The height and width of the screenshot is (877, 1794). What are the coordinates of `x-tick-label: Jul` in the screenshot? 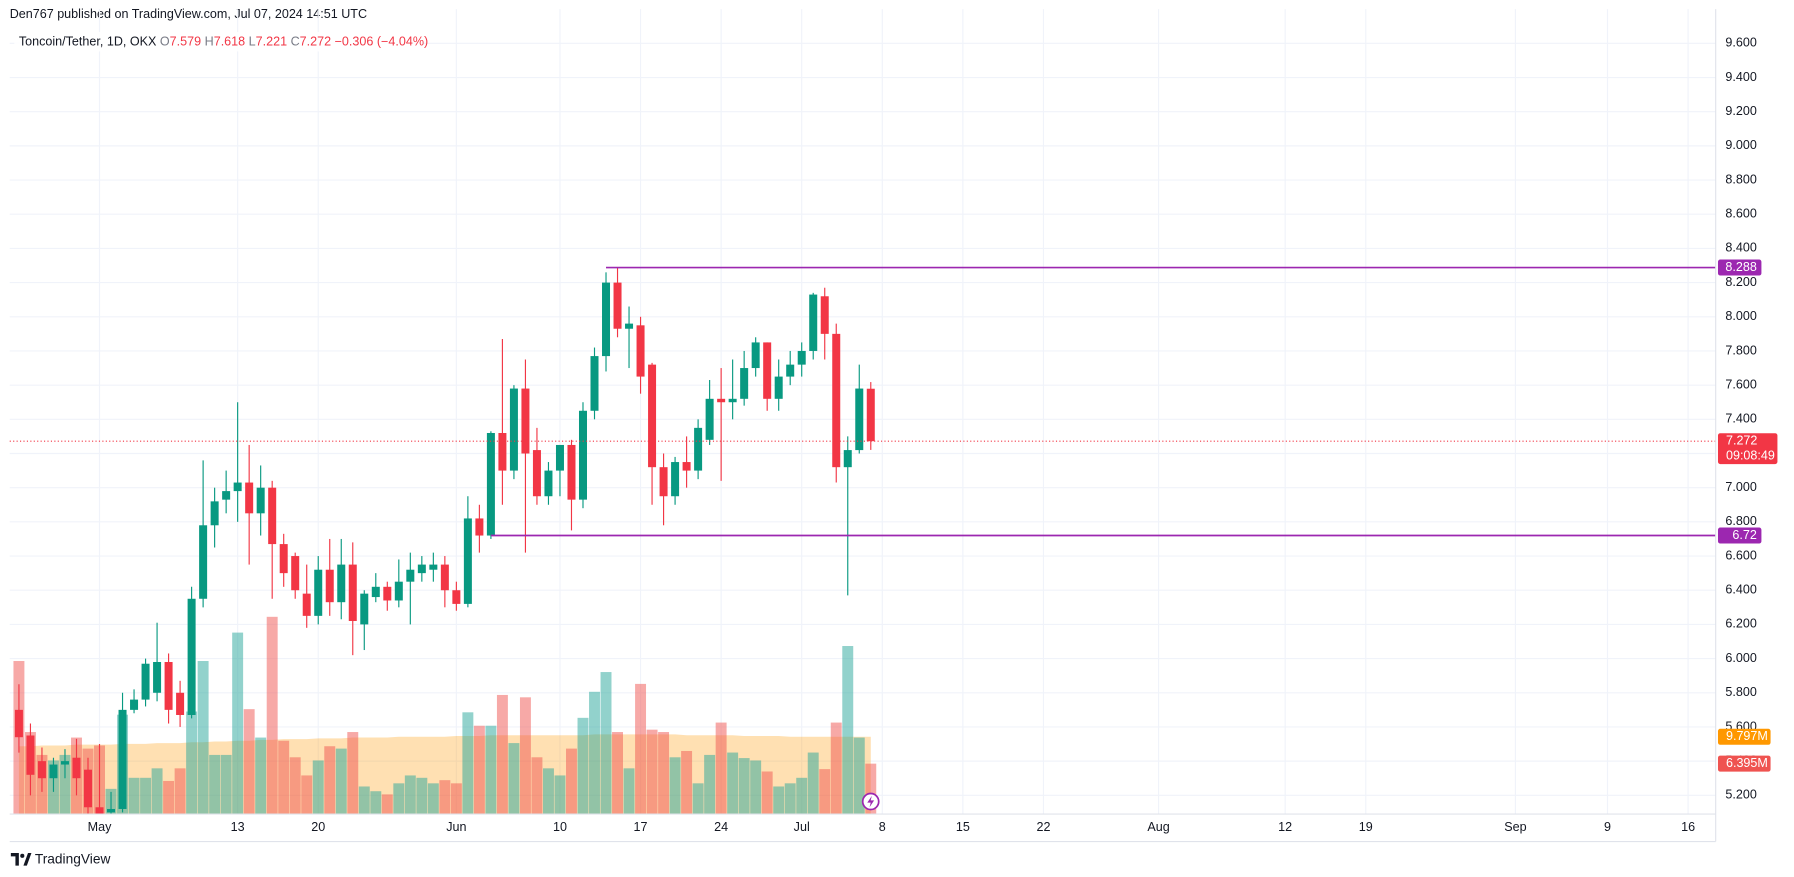 It's located at (802, 827).